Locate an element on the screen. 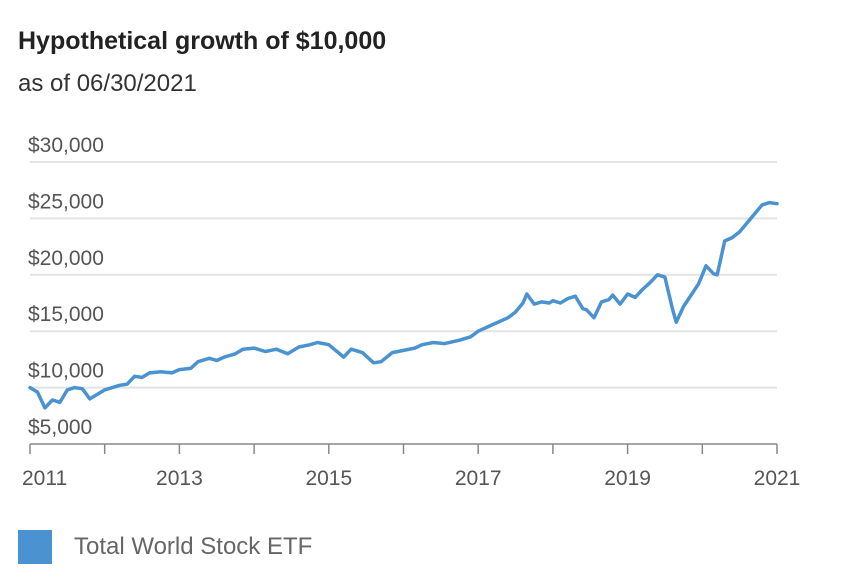 The width and height of the screenshot is (848, 588). x-tick-label: 2017 is located at coordinates (478, 478).